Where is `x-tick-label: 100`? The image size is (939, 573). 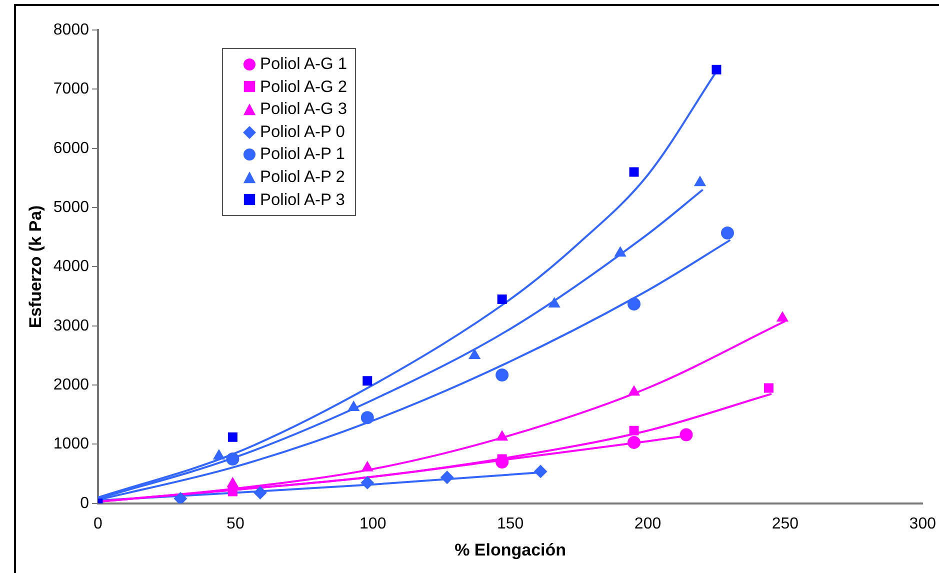
x-tick-label: 100 is located at coordinates (373, 523).